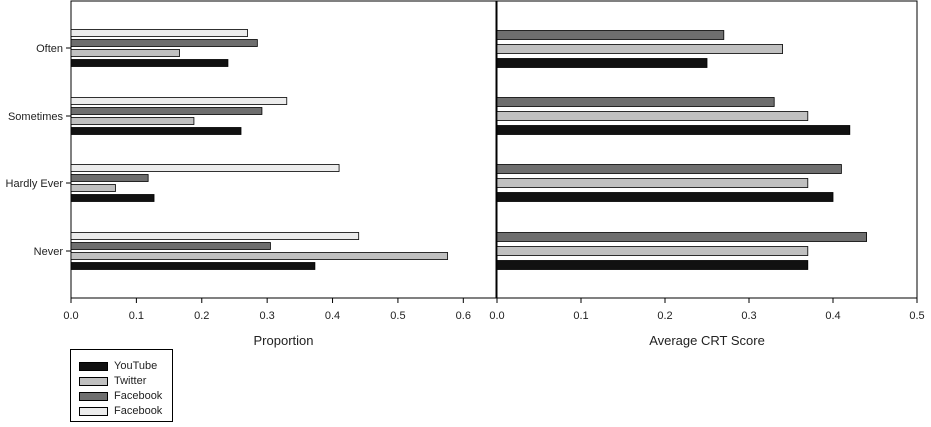  Describe the element at coordinates (130, 381) in the screenshot. I see `legend-label-twitter: Twitter` at that location.